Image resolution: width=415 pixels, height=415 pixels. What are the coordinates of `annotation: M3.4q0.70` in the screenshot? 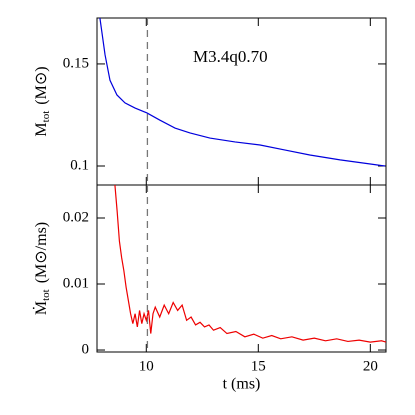 It's located at (230, 56).